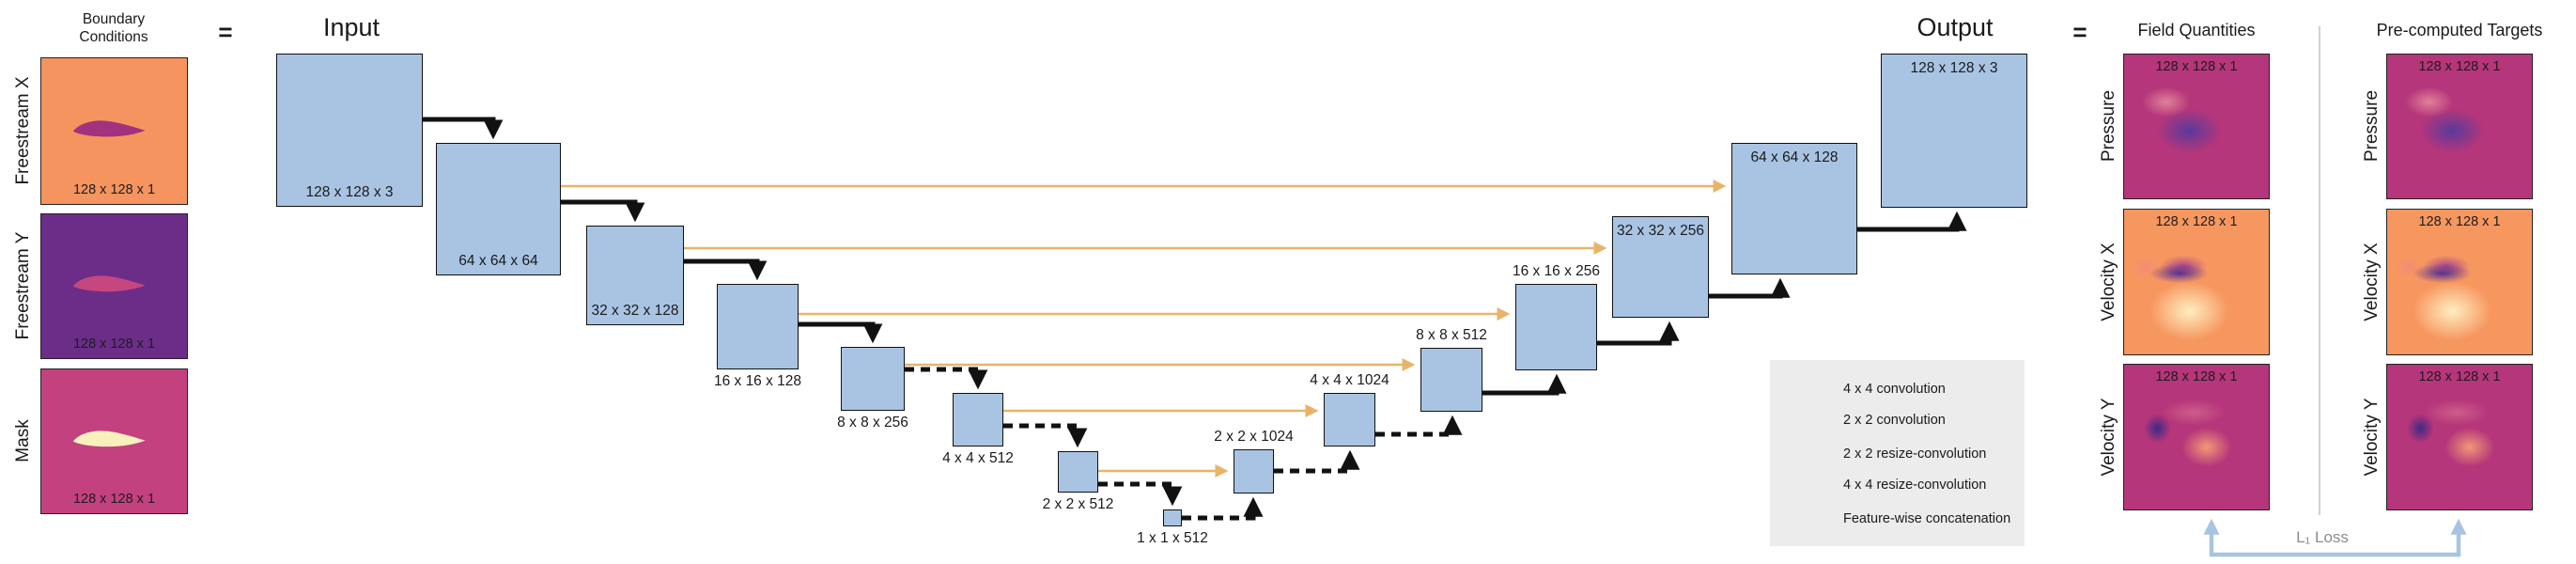 Image resolution: width=2576 pixels, height=564 pixels. What do you see at coordinates (1173, 538) in the screenshot?
I see `block-dims-label: 1 x 1 x 512` at bounding box center [1173, 538].